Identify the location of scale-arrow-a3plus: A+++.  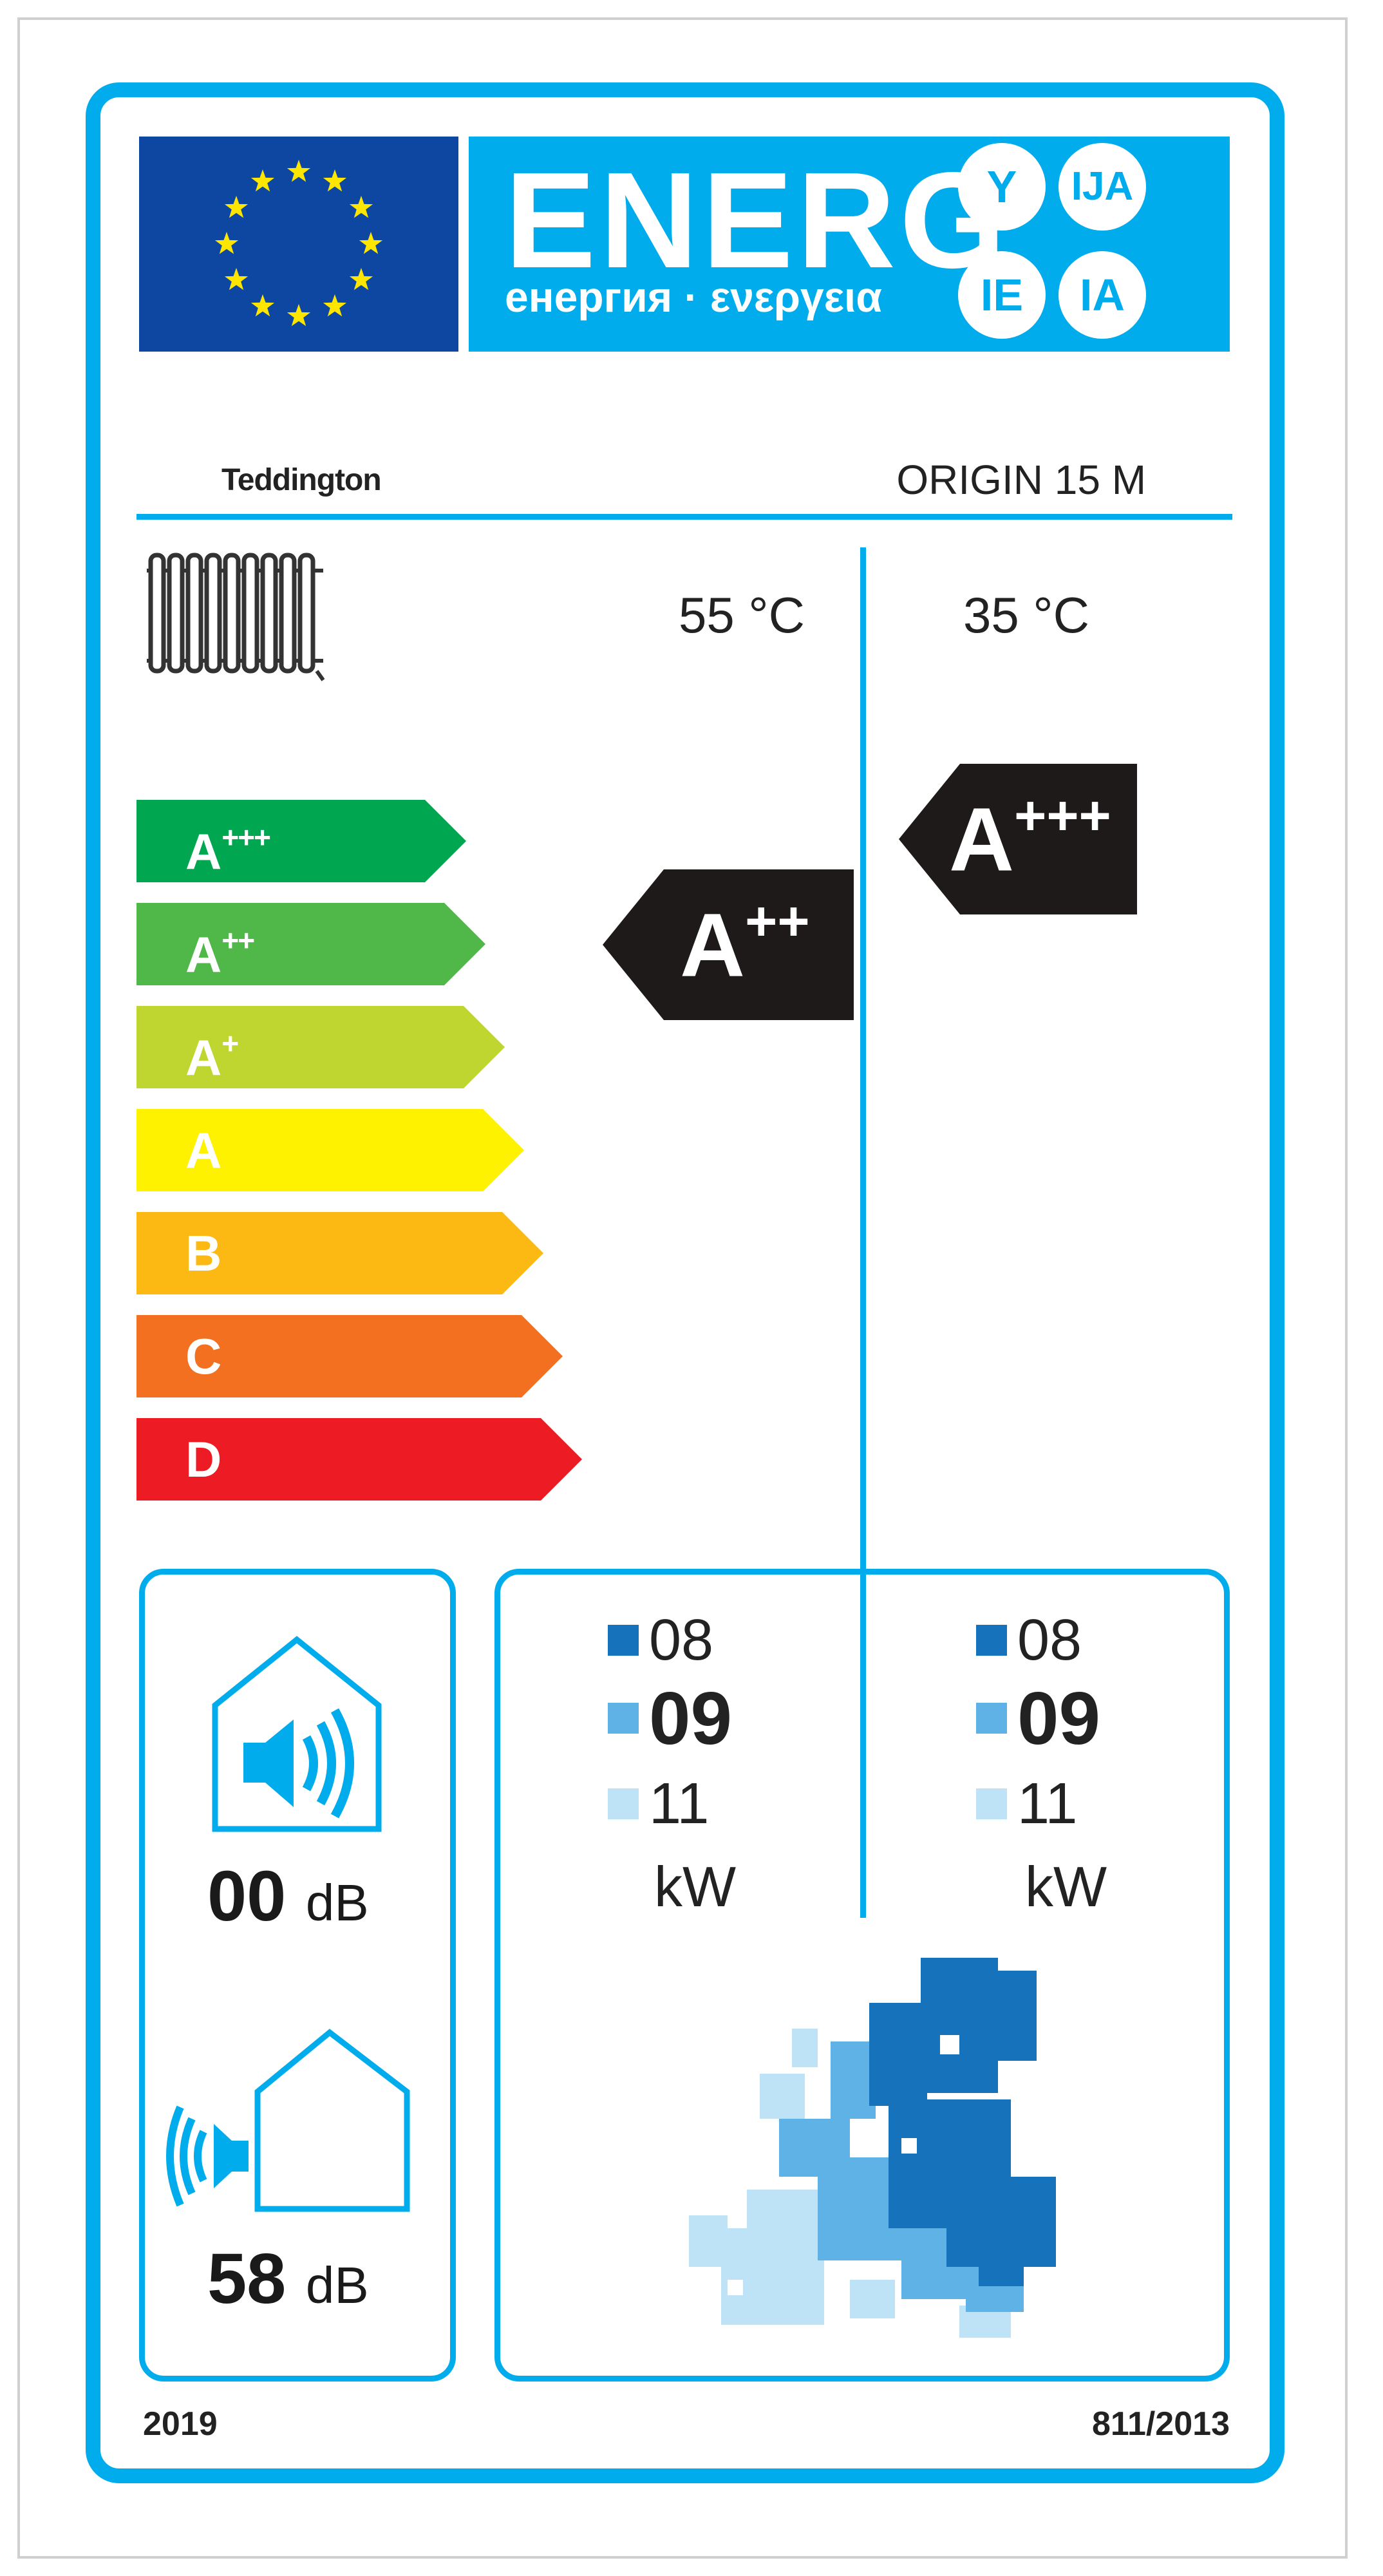
(301, 841).